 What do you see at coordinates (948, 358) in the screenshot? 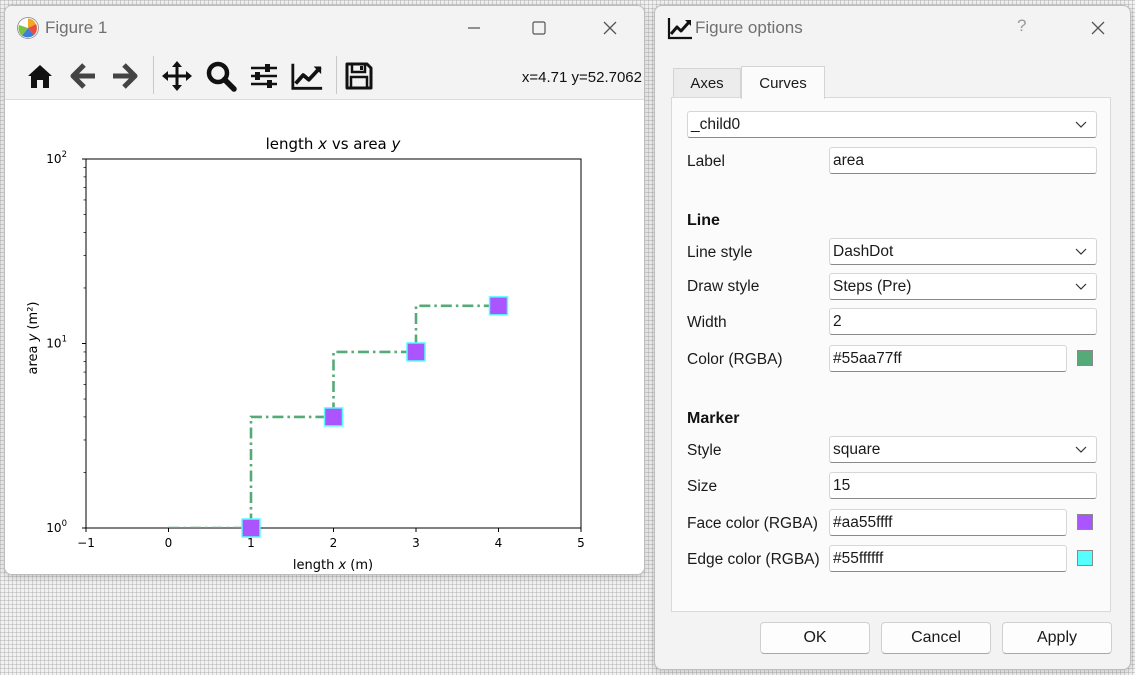
I see `line-color-input: #55aa77ff` at bounding box center [948, 358].